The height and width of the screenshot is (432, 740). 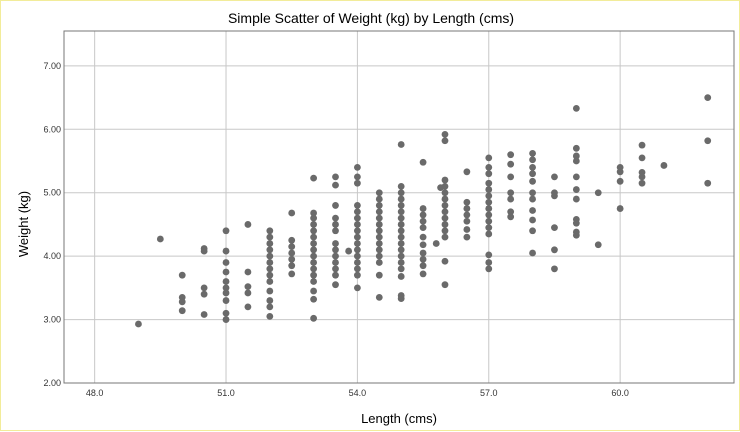 I want to click on x-tick-label: 60.0, so click(x=620, y=393).